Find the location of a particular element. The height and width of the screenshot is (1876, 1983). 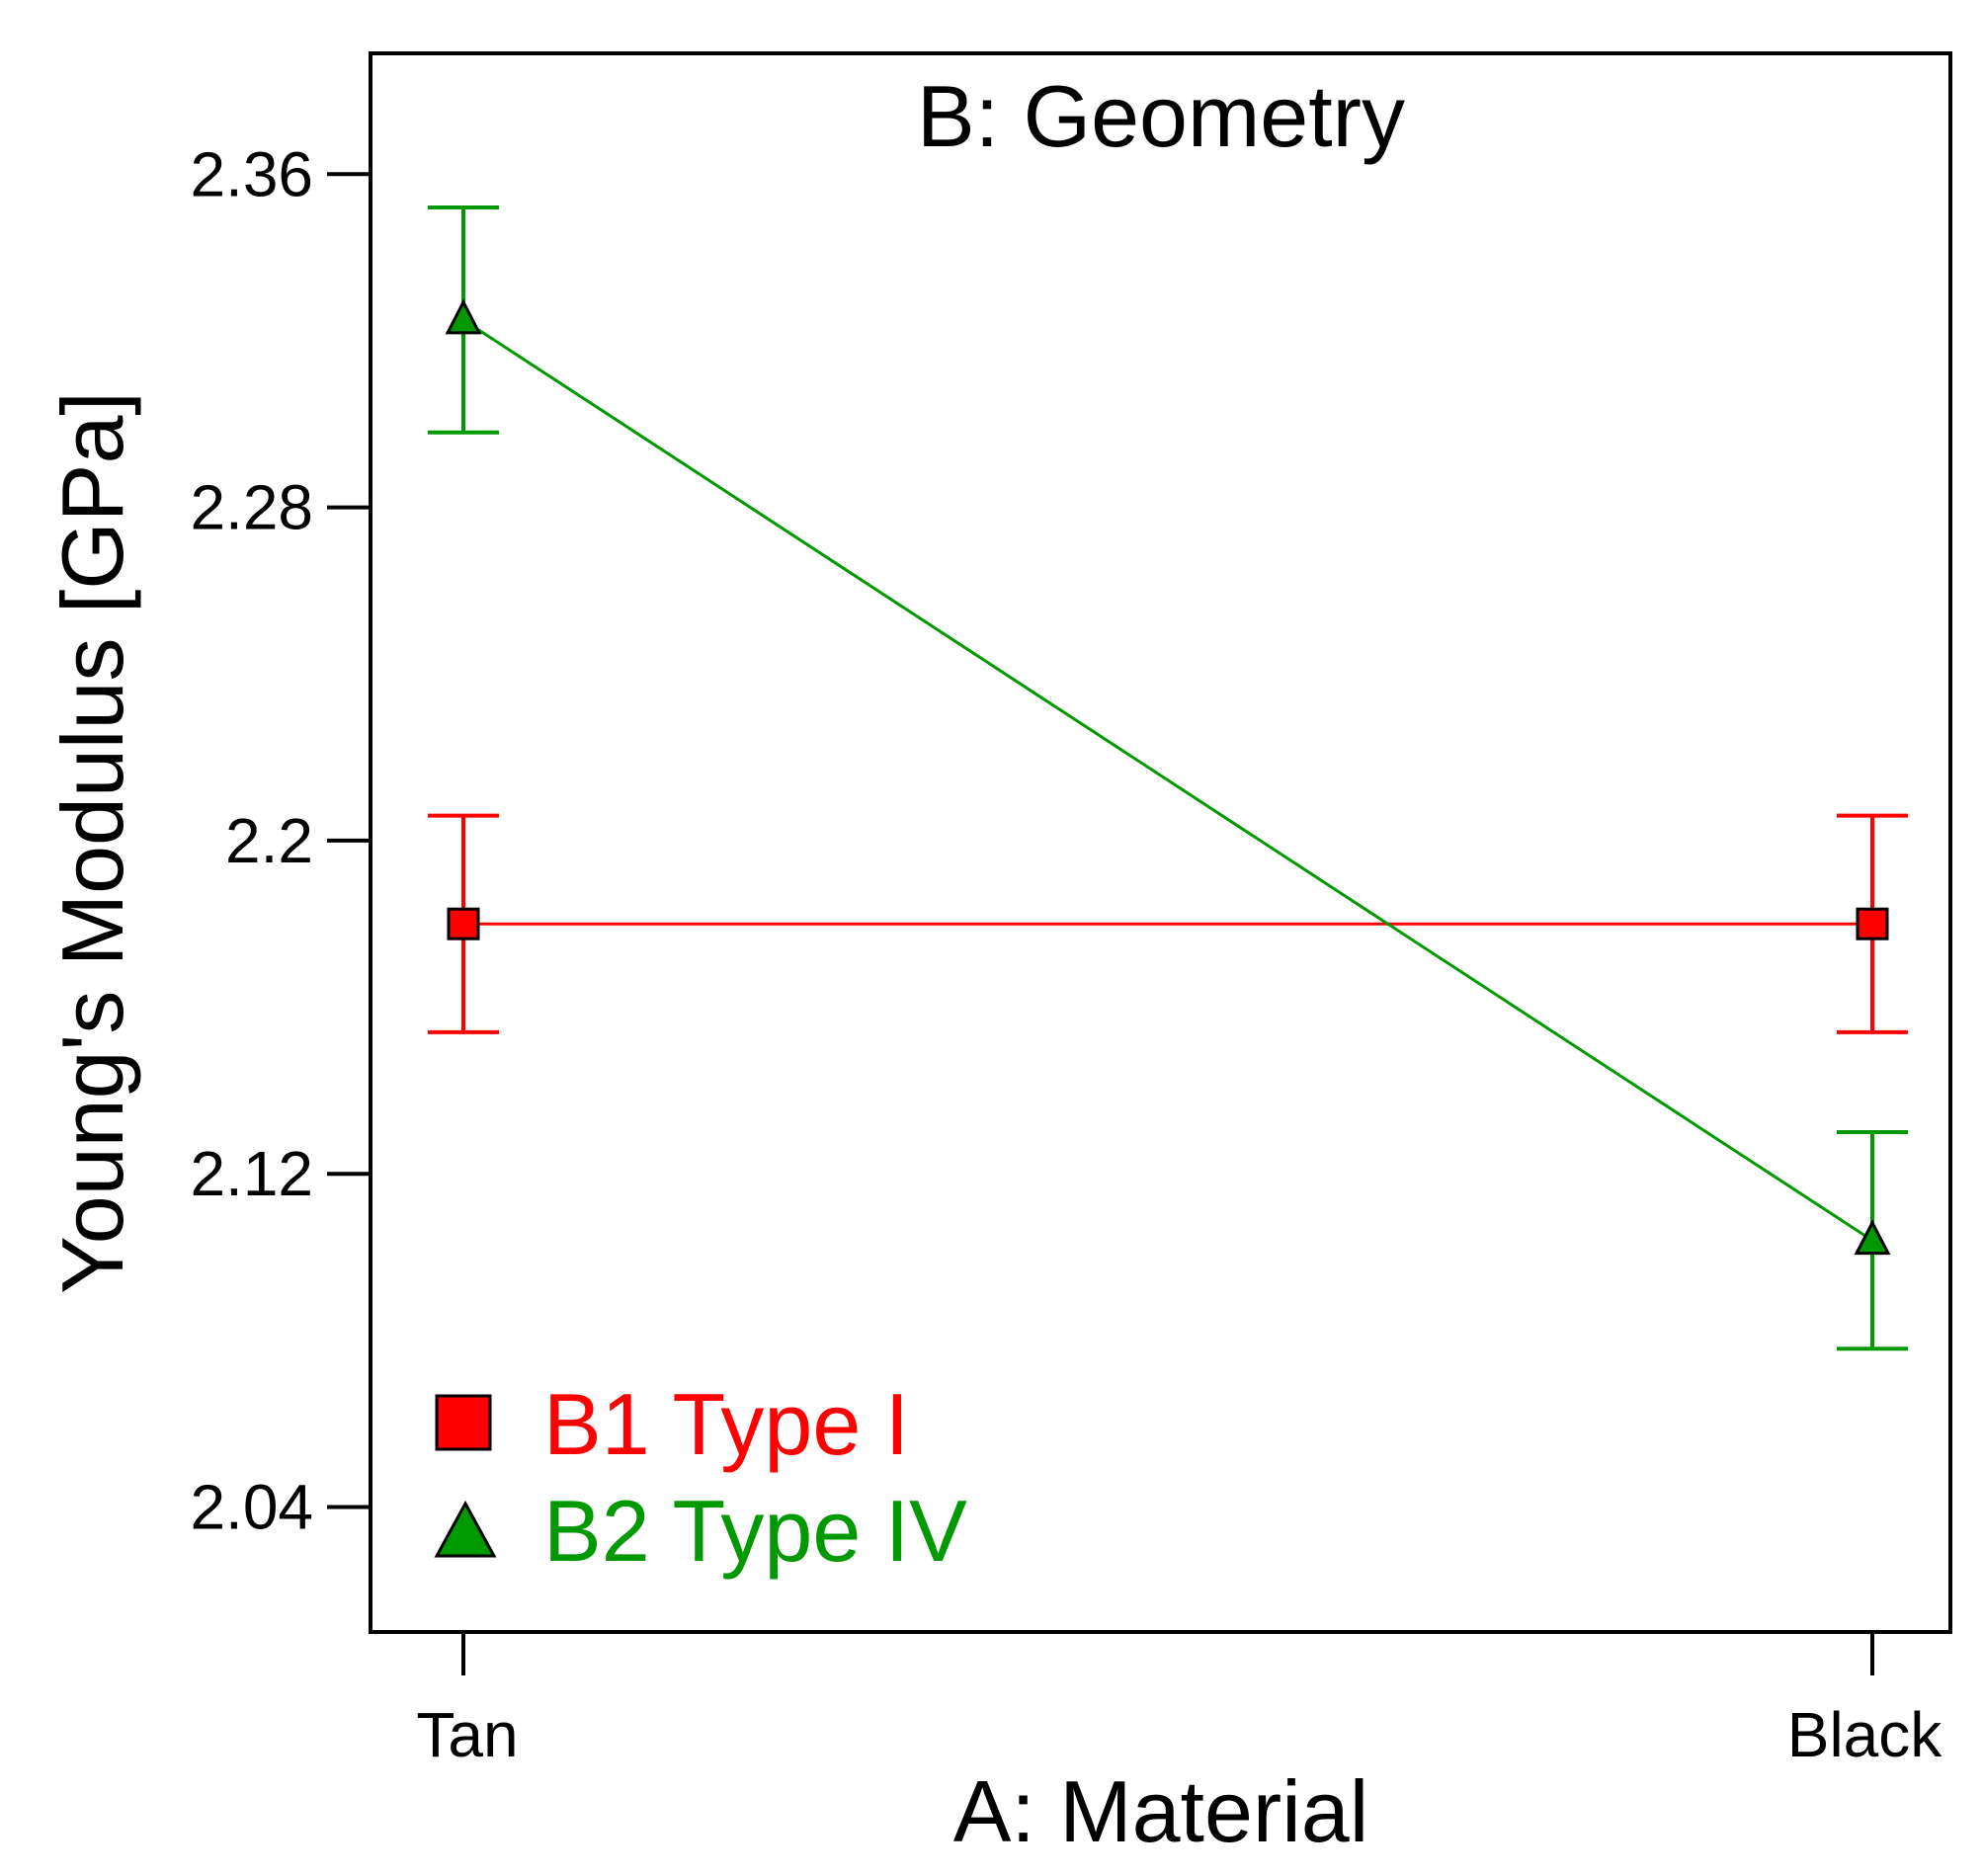

chart-title: B: Geometry is located at coordinates (1161, 116).